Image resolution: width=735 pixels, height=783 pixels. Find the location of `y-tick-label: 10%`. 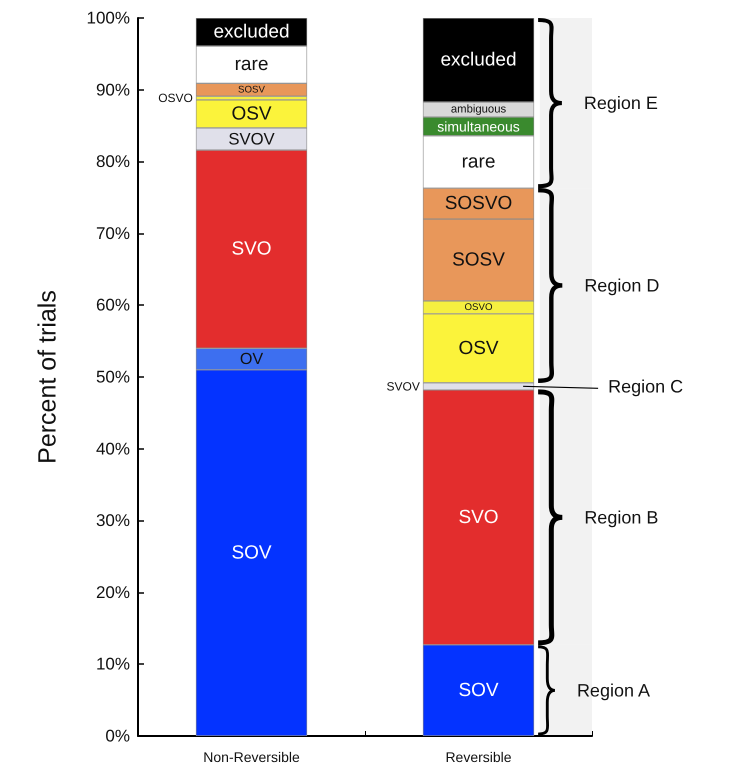

y-tick-label: 10% is located at coordinates (113, 664).